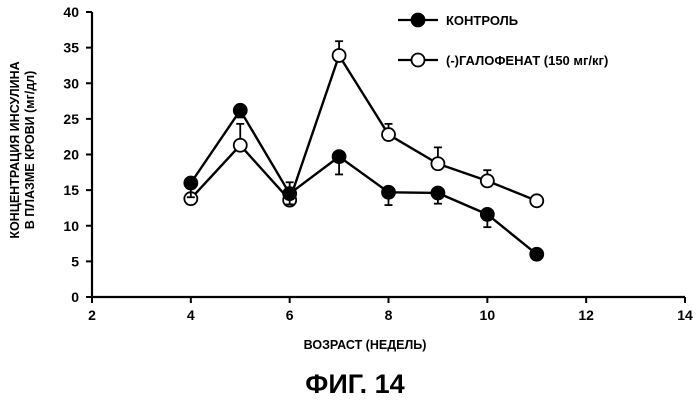 Image resolution: width=699 pixels, height=407 pixels. What do you see at coordinates (488, 315) in the screenshot?
I see `x-tick-label: 10` at bounding box center [488, 315].